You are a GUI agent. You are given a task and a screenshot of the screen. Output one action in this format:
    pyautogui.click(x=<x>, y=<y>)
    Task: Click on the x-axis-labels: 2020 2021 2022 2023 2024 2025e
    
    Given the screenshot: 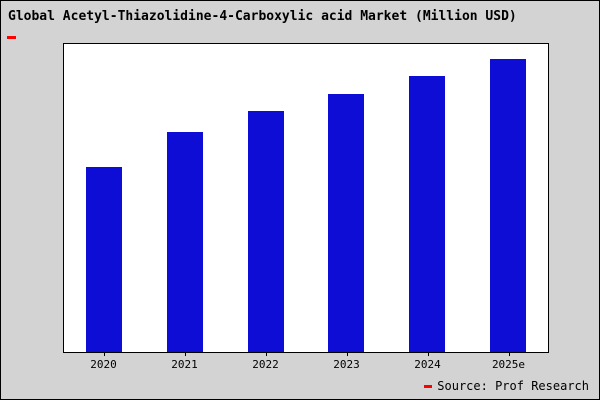 What is the action you would take?
    pyautogui.click(x=306, y=361)
    